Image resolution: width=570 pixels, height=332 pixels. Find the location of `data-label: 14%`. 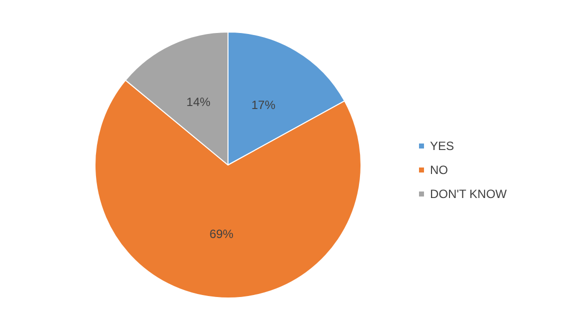

data-label: 14% is located at coordinates (198, 102).